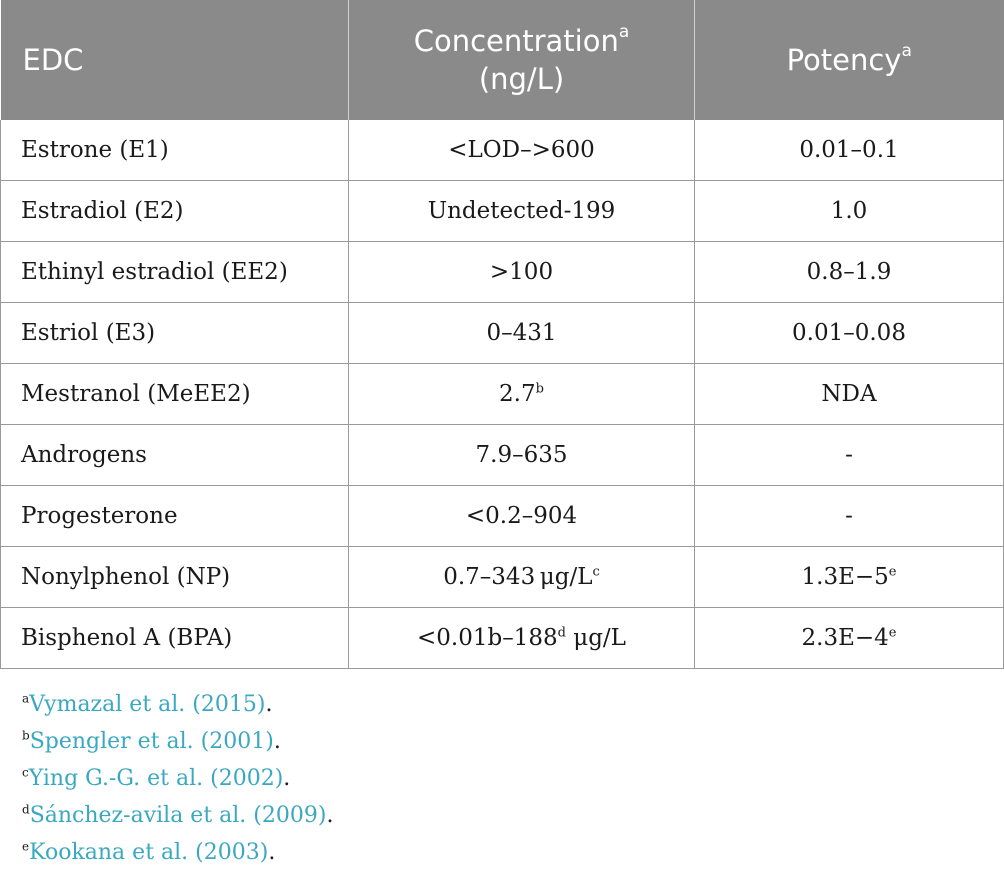 The image size is (1004, 879). I want to click on header-potency: Potencya, so click(849, 60).